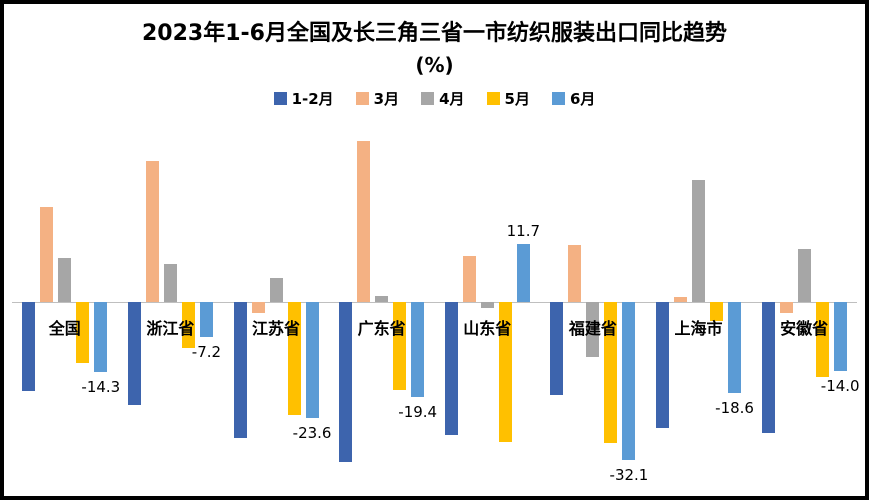 The height and width of the screenshot is (500, 869). I want to click on legend-label-4: 6月, so click(582, 99).